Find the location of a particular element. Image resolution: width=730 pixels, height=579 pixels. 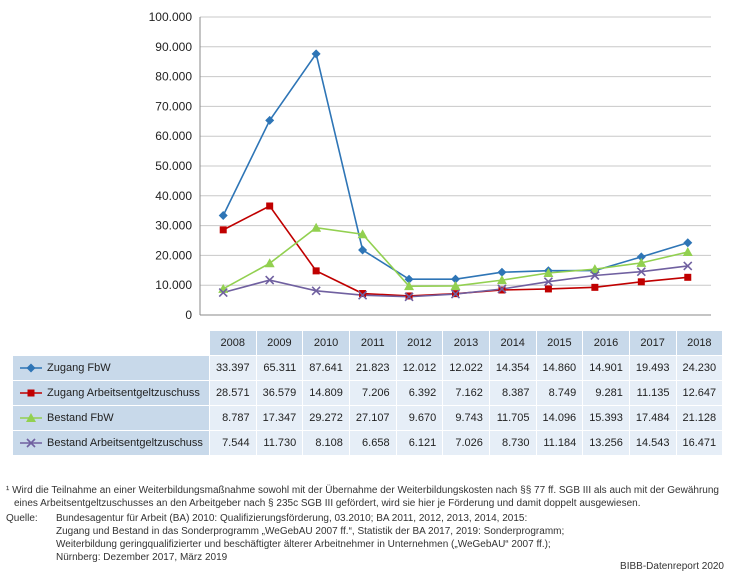

table-cell: 87.641 is located at coordinates (326, 368).